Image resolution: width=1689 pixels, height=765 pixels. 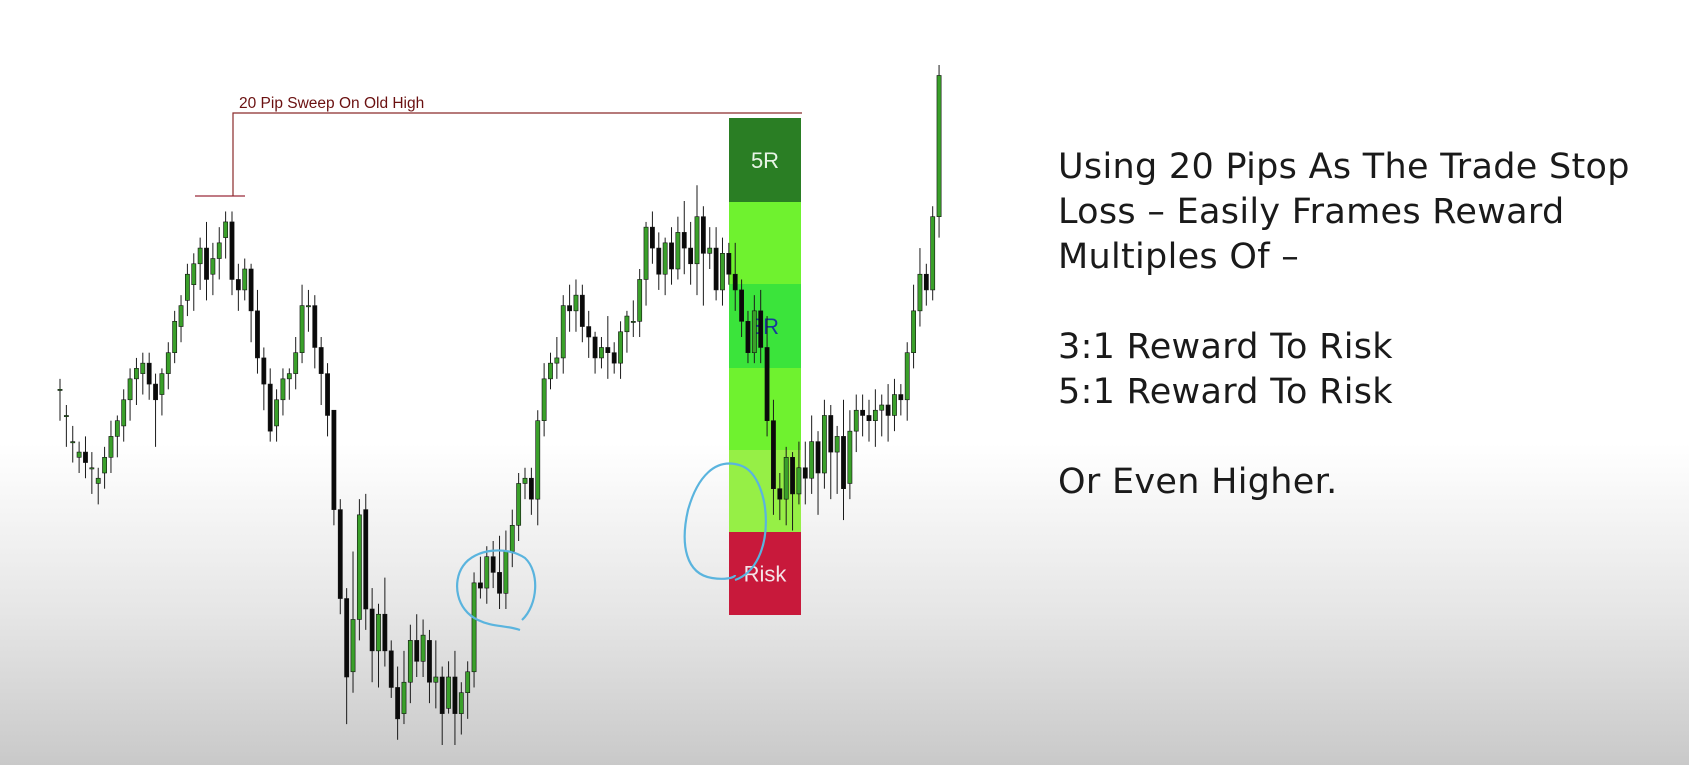 I want to click on note-line-5: 5:1 Reward To Risk, so click(x=1225, y=392).